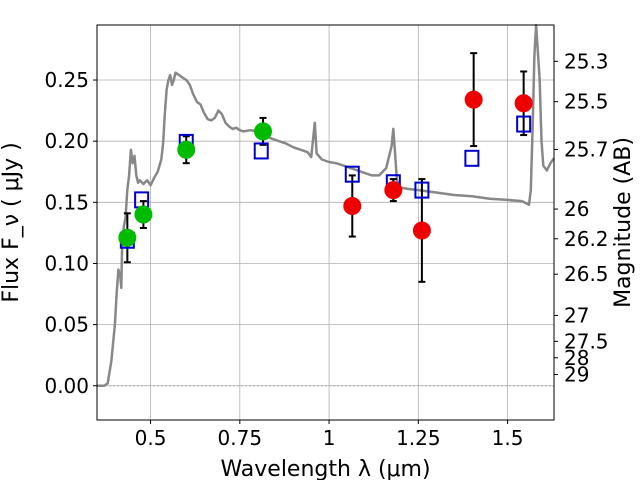 This screenshot has height=480, width=640. I want to click on x-tick-label: 0.5, so click(151, 438).